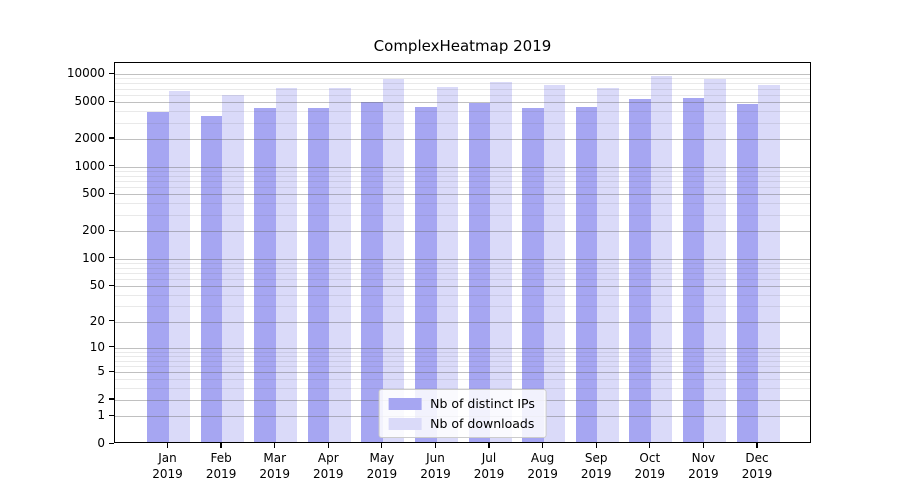 The height and width of the screenshot is (500, 900). What do you see at coordinates (265, 275) in the screenshot?
I see `bar-distinct-ips-mar` at bounding box center [265, 275].